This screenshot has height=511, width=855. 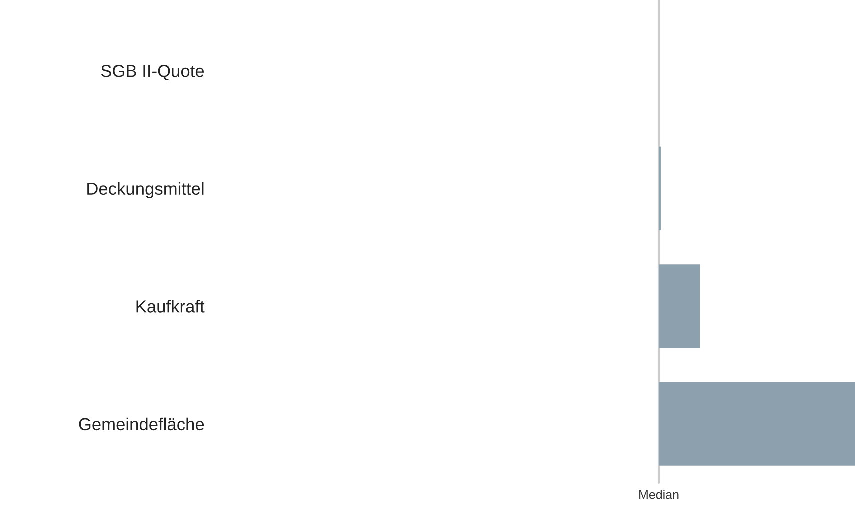 I want to click on ref-line-label: Median, so click(x=659, y=495).